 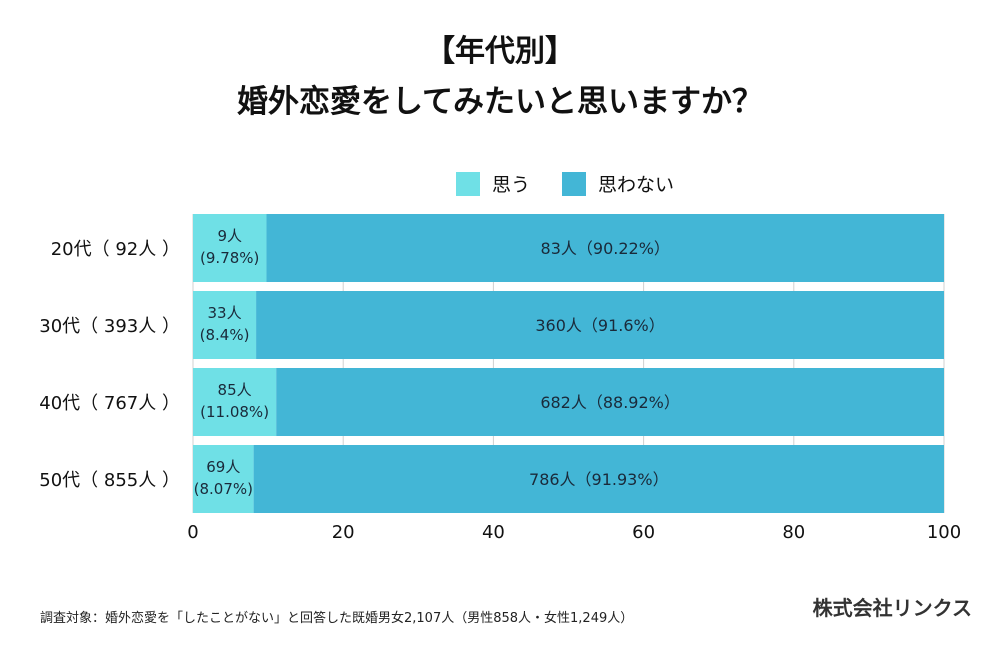 I want to click on legend-label-yes: 思う, so click(x=511, y=185).